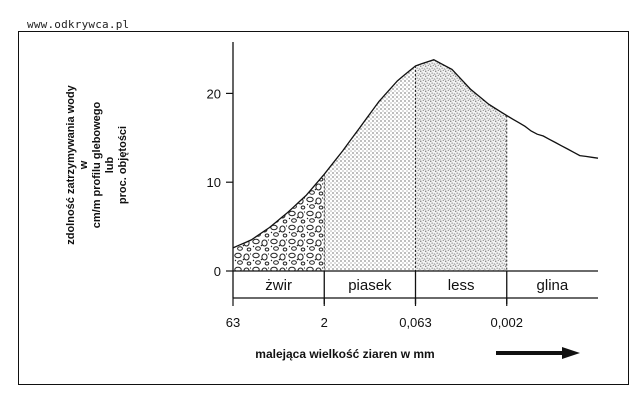 The image size is (640, 413). I want to click on y-label-line: cm/m profilu glebowego, so click(97, 164).